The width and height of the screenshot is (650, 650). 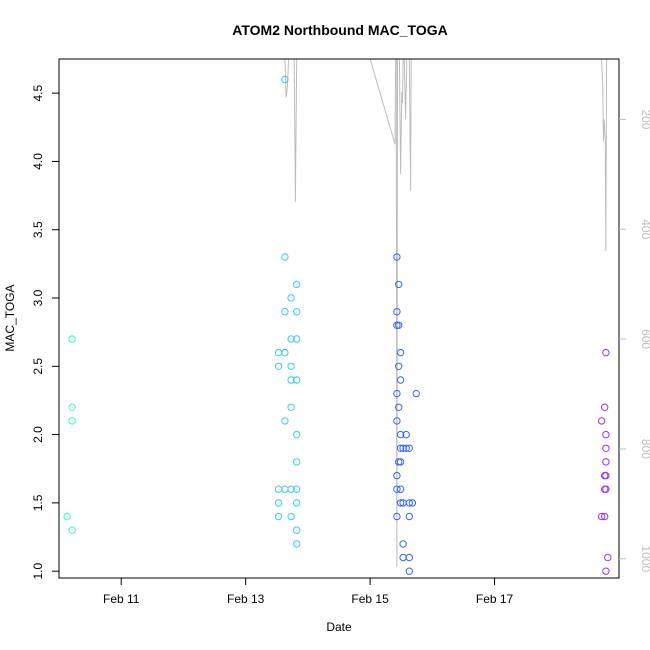 What do you see at coordinates (121, 599) in the screenshot?
I see `x-tick-label: Feb 11` at bounding box center [121, 599].